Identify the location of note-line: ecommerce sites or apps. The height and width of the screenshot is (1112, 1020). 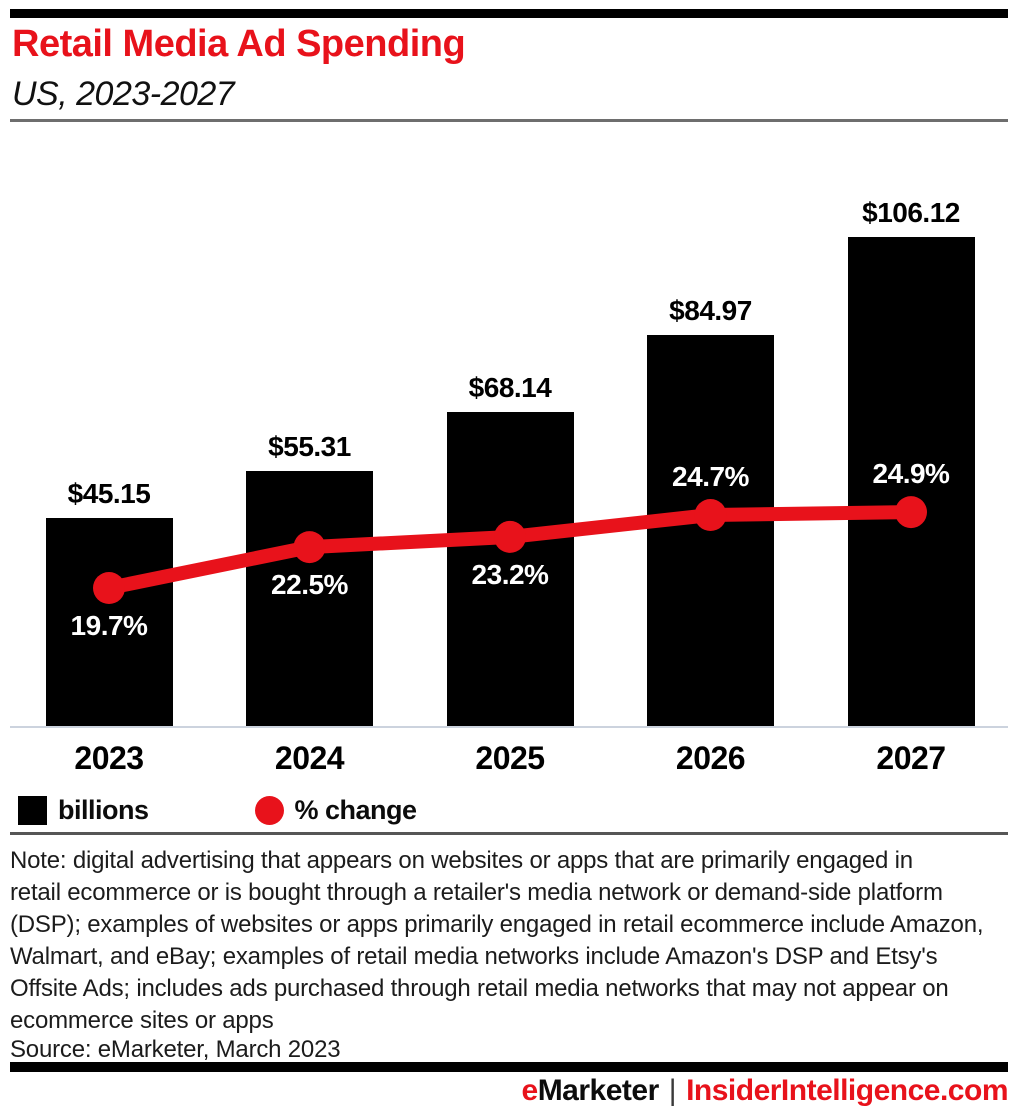
(142, 1020).